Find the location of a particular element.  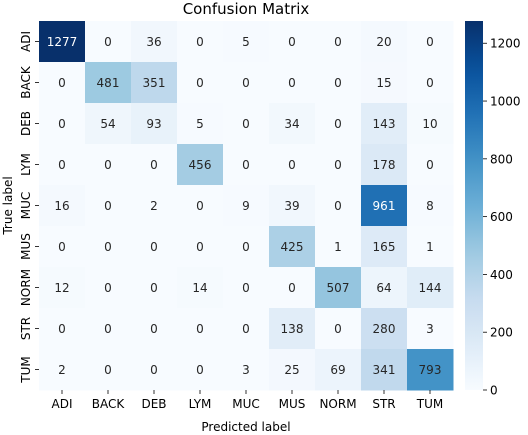

colorbar-tick-label: 0 is located at coordinates (494, 391).